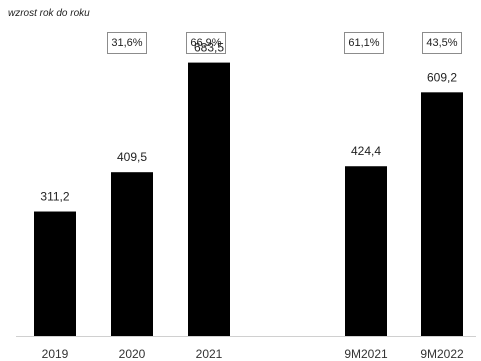 The width and height of the screenshot is (481, 361). Describe the element at coordinates (442, 354) in the screenshot. I see `tick-label-9m2022: 9M2022` at that location.